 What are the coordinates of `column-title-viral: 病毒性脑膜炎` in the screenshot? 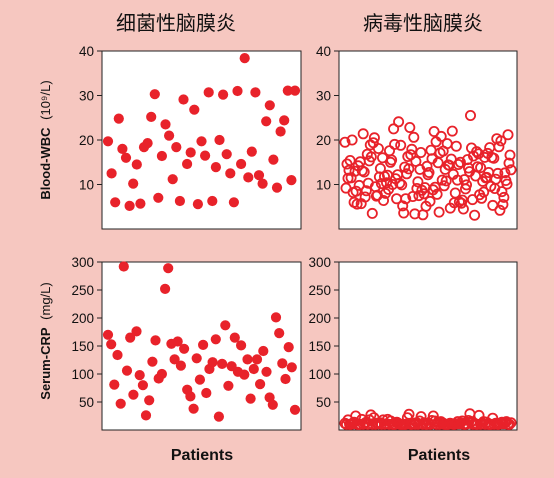 It's located at (423, 23).